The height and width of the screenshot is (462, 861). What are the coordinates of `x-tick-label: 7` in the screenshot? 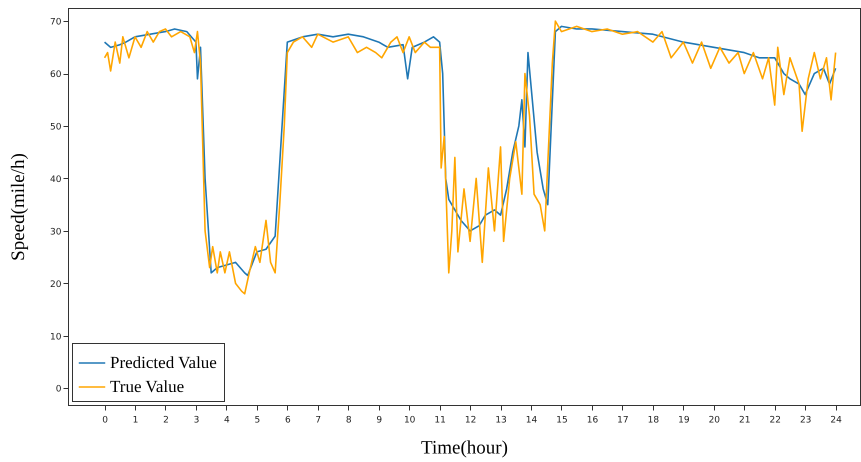 It's located at (318, 421).